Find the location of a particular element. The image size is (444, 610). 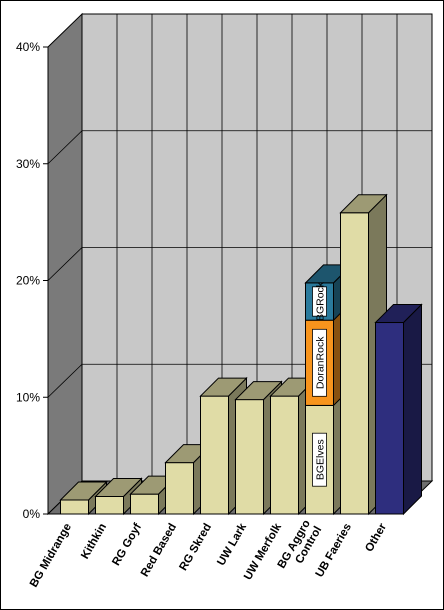

x-tick-label: UW Lark is located at coordinates (232, 544).